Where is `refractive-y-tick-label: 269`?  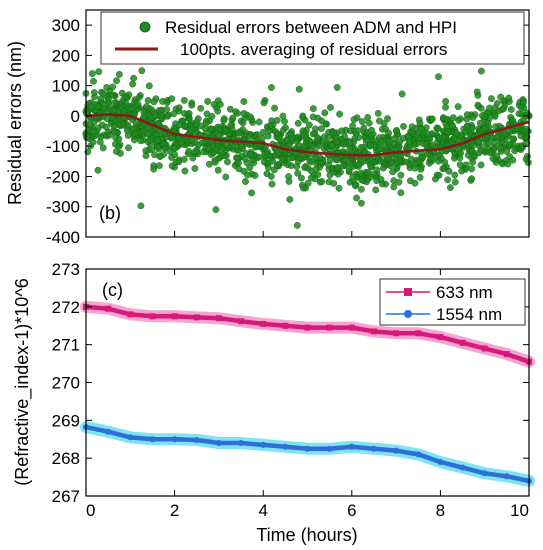 refractive-y-tick-label: 269 is located at coordinates (66, 420).